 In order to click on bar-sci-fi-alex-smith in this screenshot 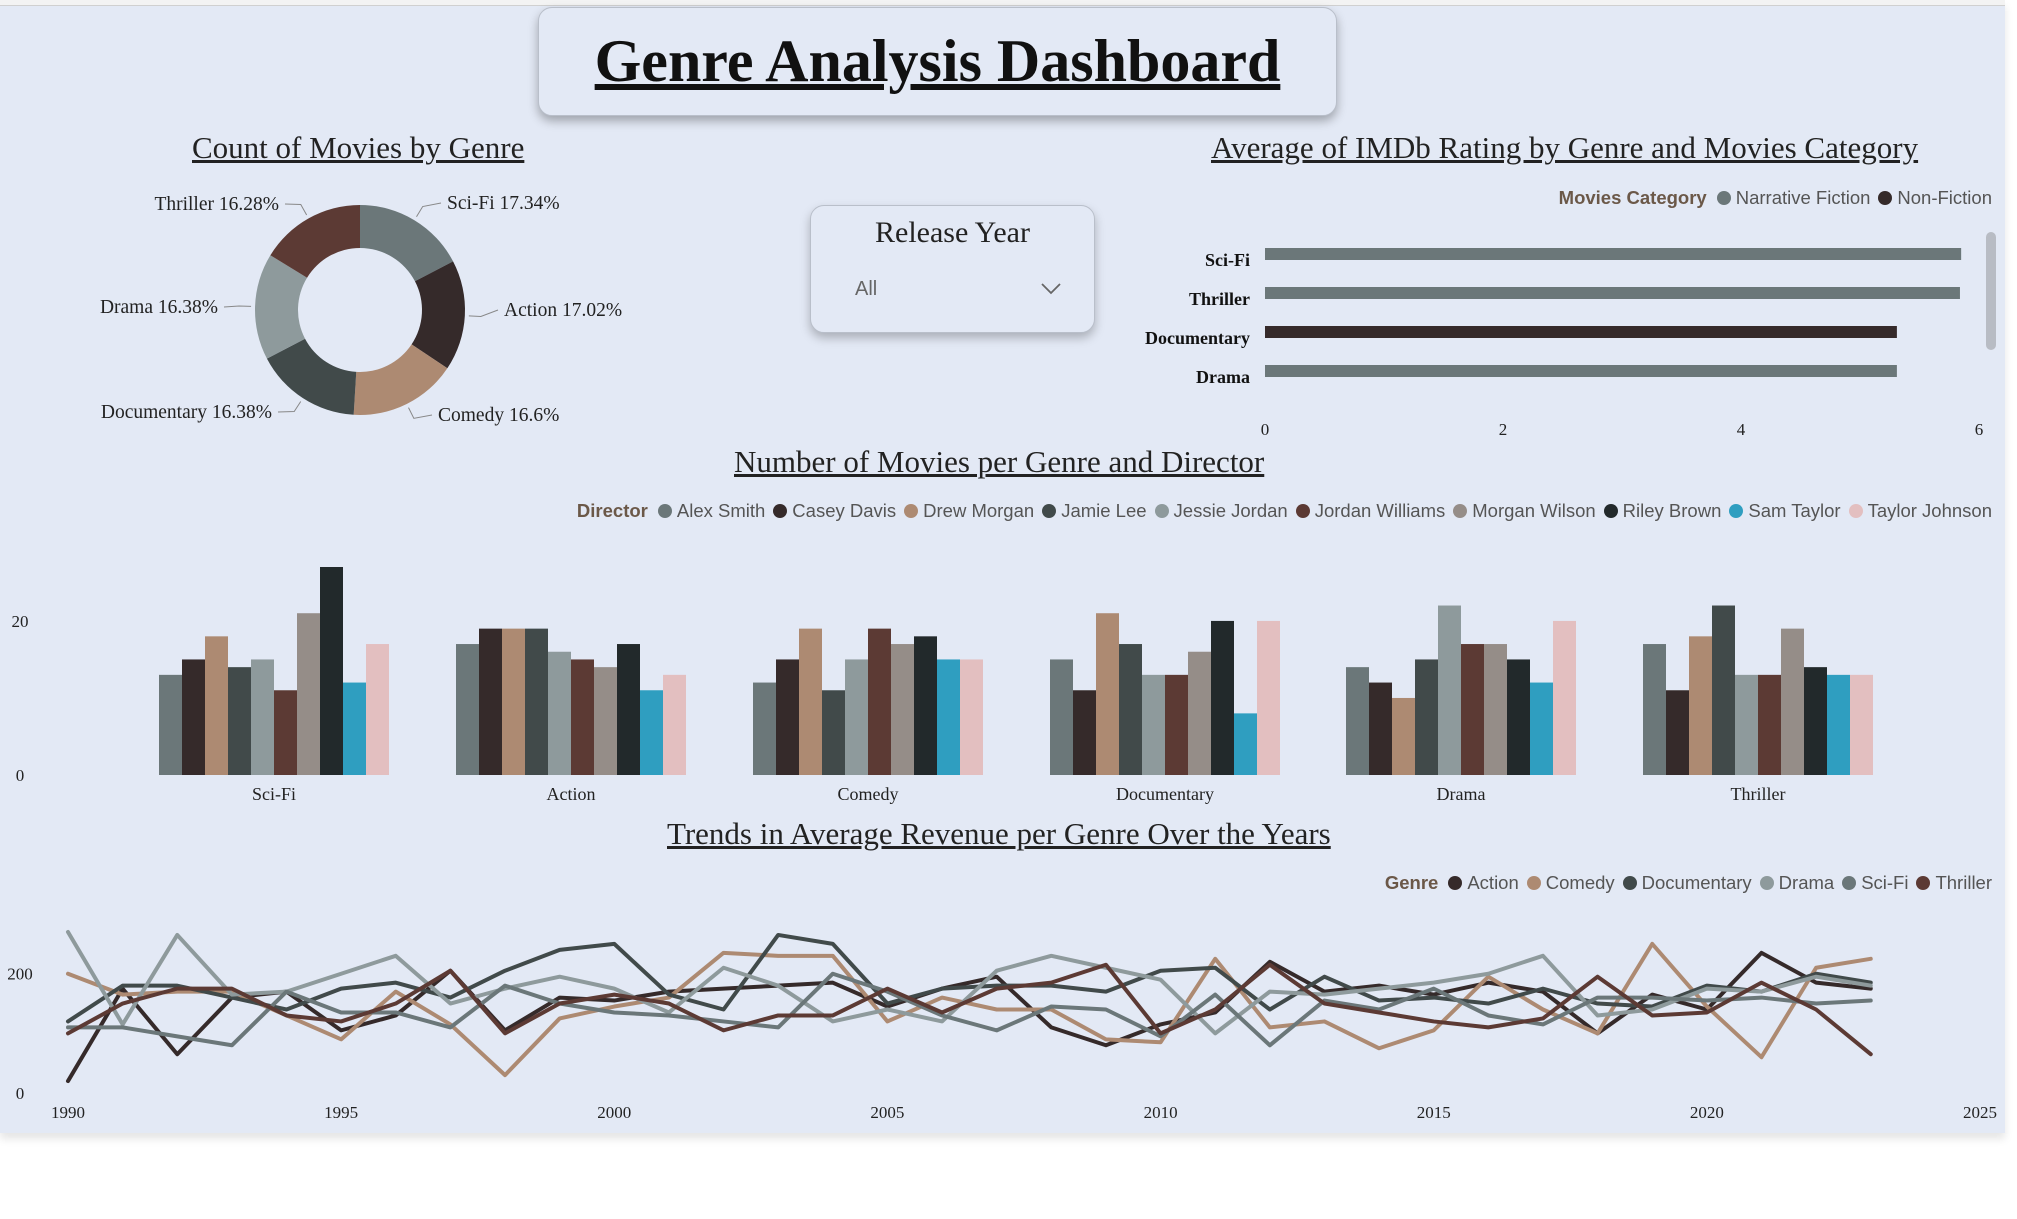, I will do `click(170, 724)`.